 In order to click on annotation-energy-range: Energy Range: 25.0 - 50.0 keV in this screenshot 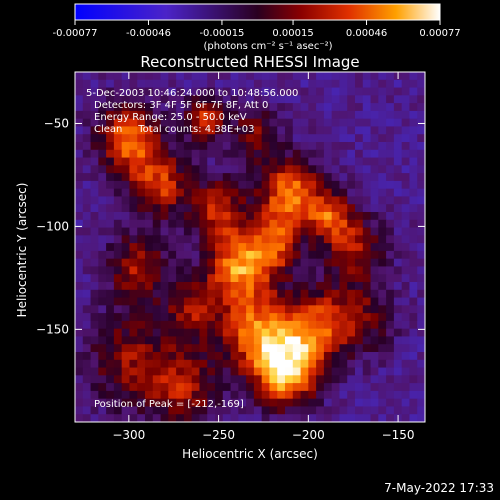, I will do `click(170, 117)`.